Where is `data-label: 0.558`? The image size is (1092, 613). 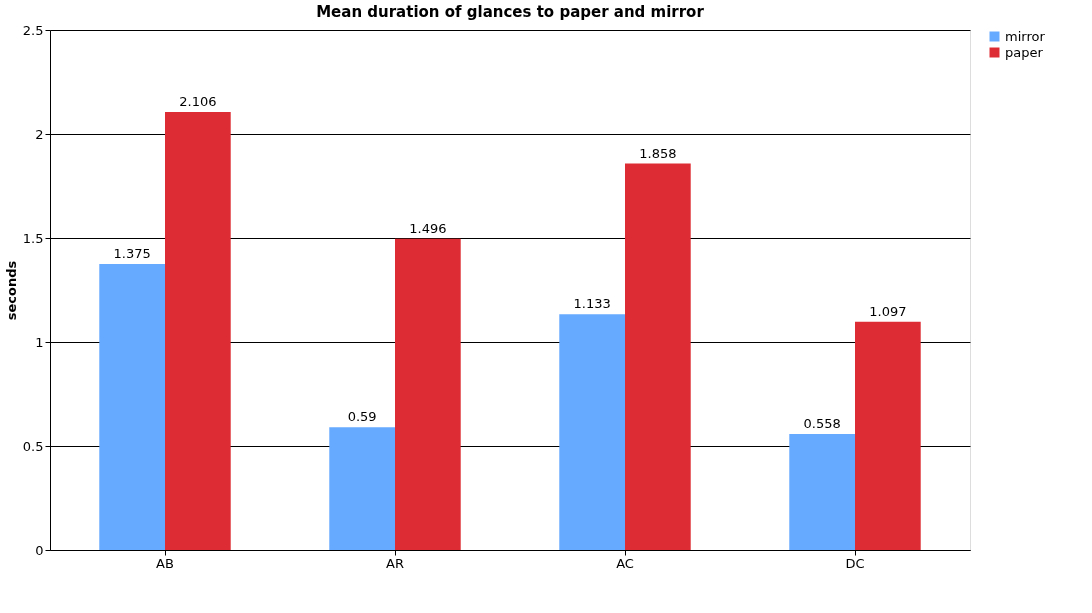
data-label: 0.558 is located at coordinates (822, 423).